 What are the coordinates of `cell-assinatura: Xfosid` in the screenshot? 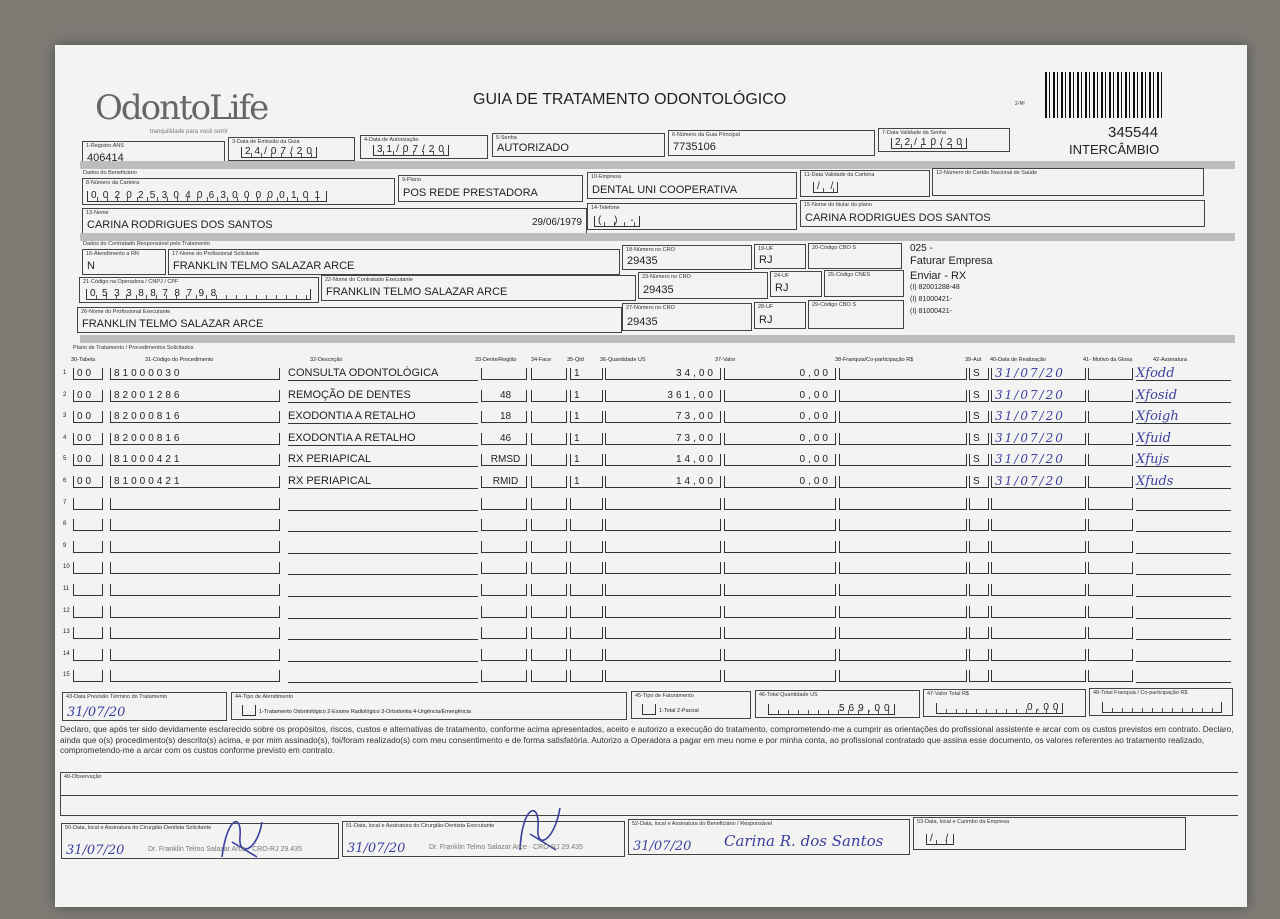 It's located at (1183, 396).